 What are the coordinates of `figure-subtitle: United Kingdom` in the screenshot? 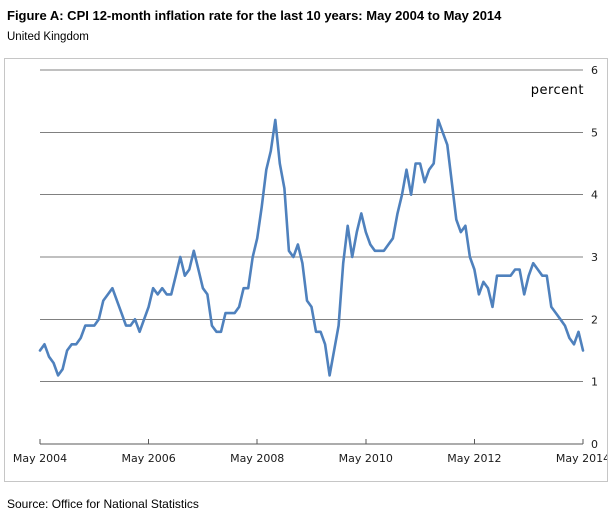 It's located at (48, 37).